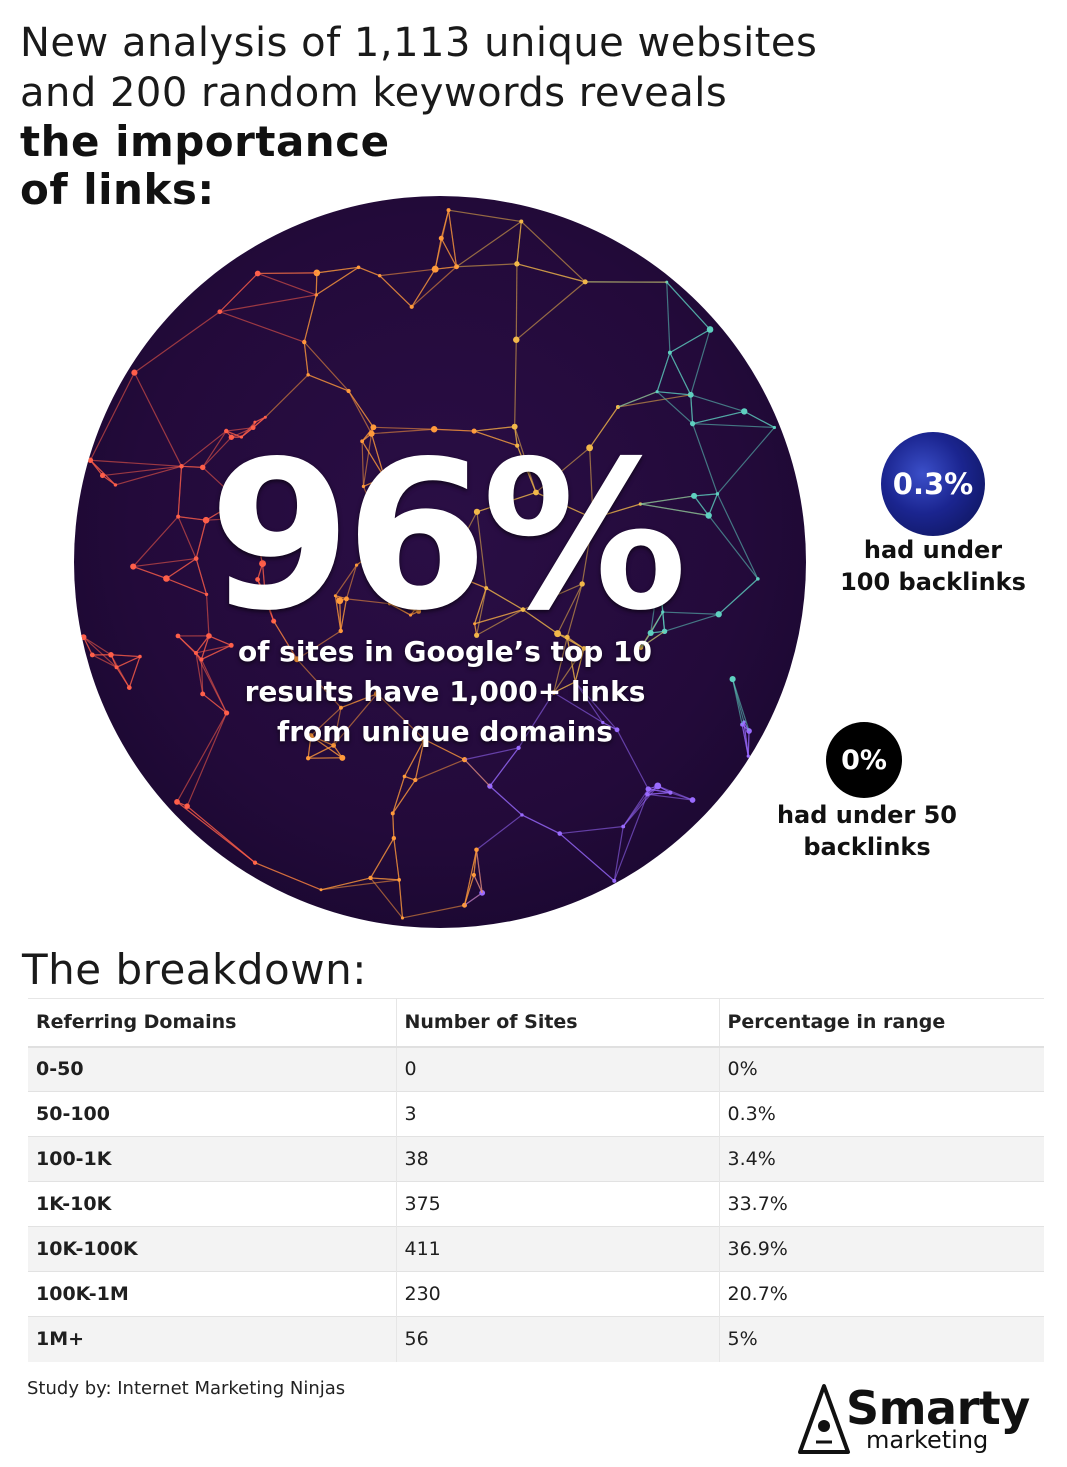 The height and width of the screenshot is (1467, 1067). What do you see at coordinates (864, 760) in the screenshot?
I see `stat-value-0: 0%` at bounding box center [864, 760].